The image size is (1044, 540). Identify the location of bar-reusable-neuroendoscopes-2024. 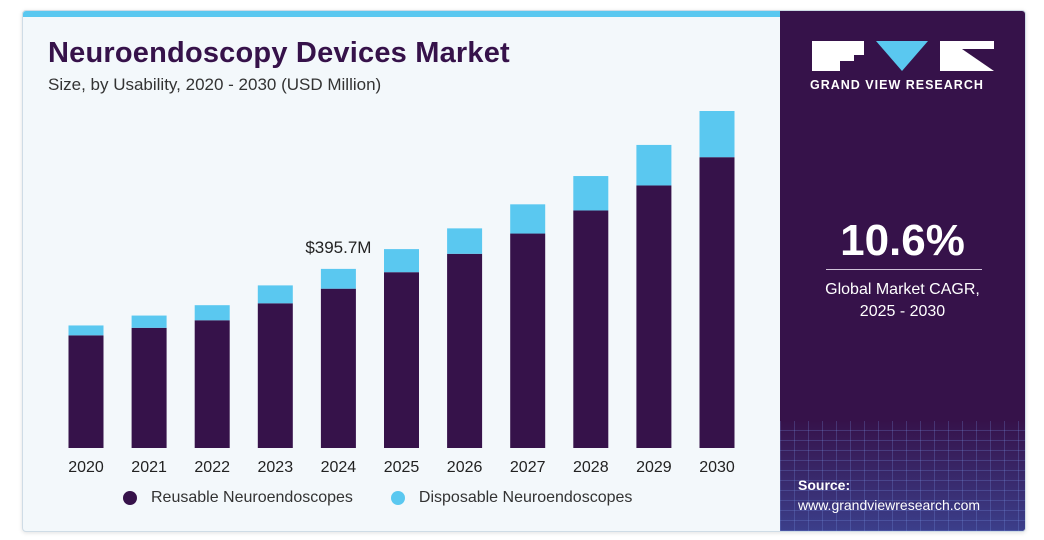
(338, 368).